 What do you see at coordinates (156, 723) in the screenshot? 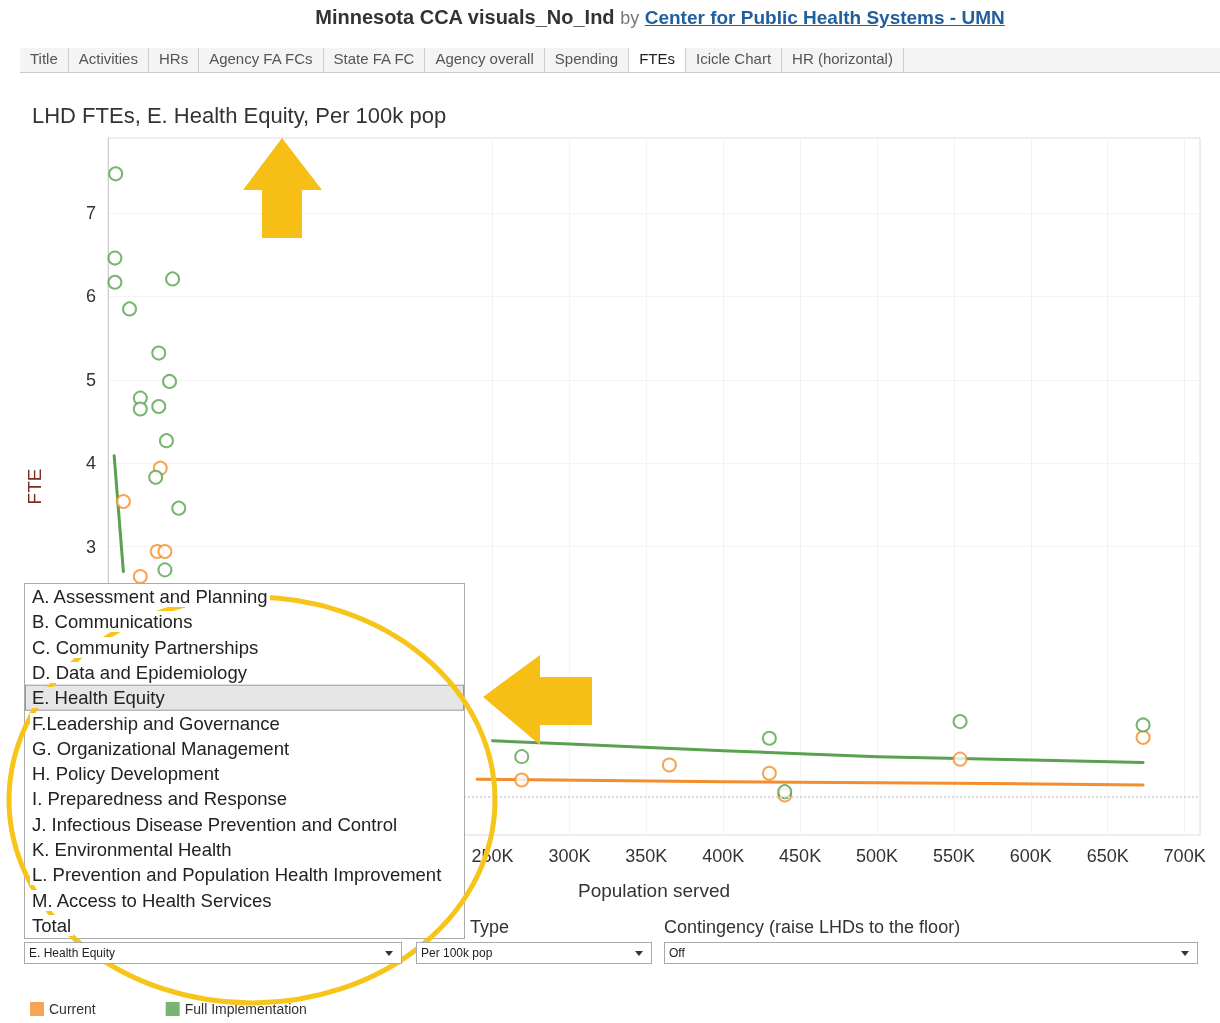
I see `annotation: F.Leadership and Governance` at bounding box center [156, 723].